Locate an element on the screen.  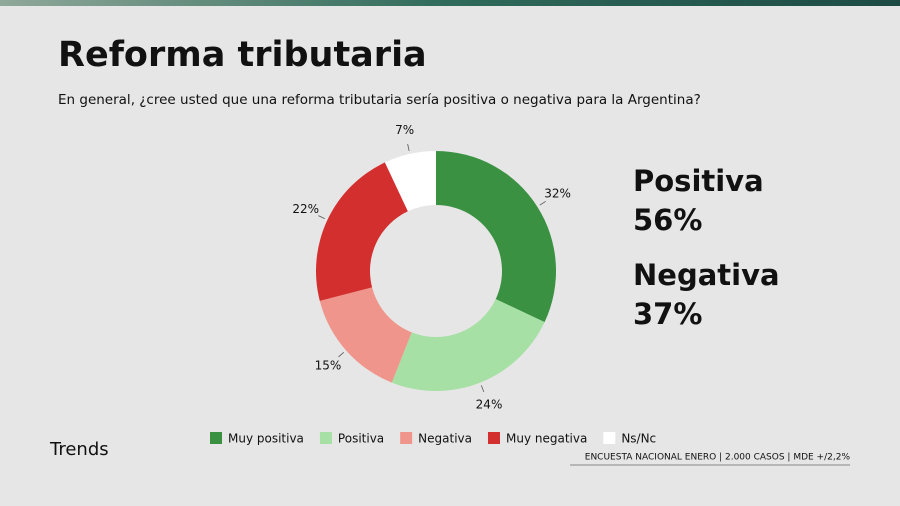
data-label: 7% is located at coordinates (404, 130).